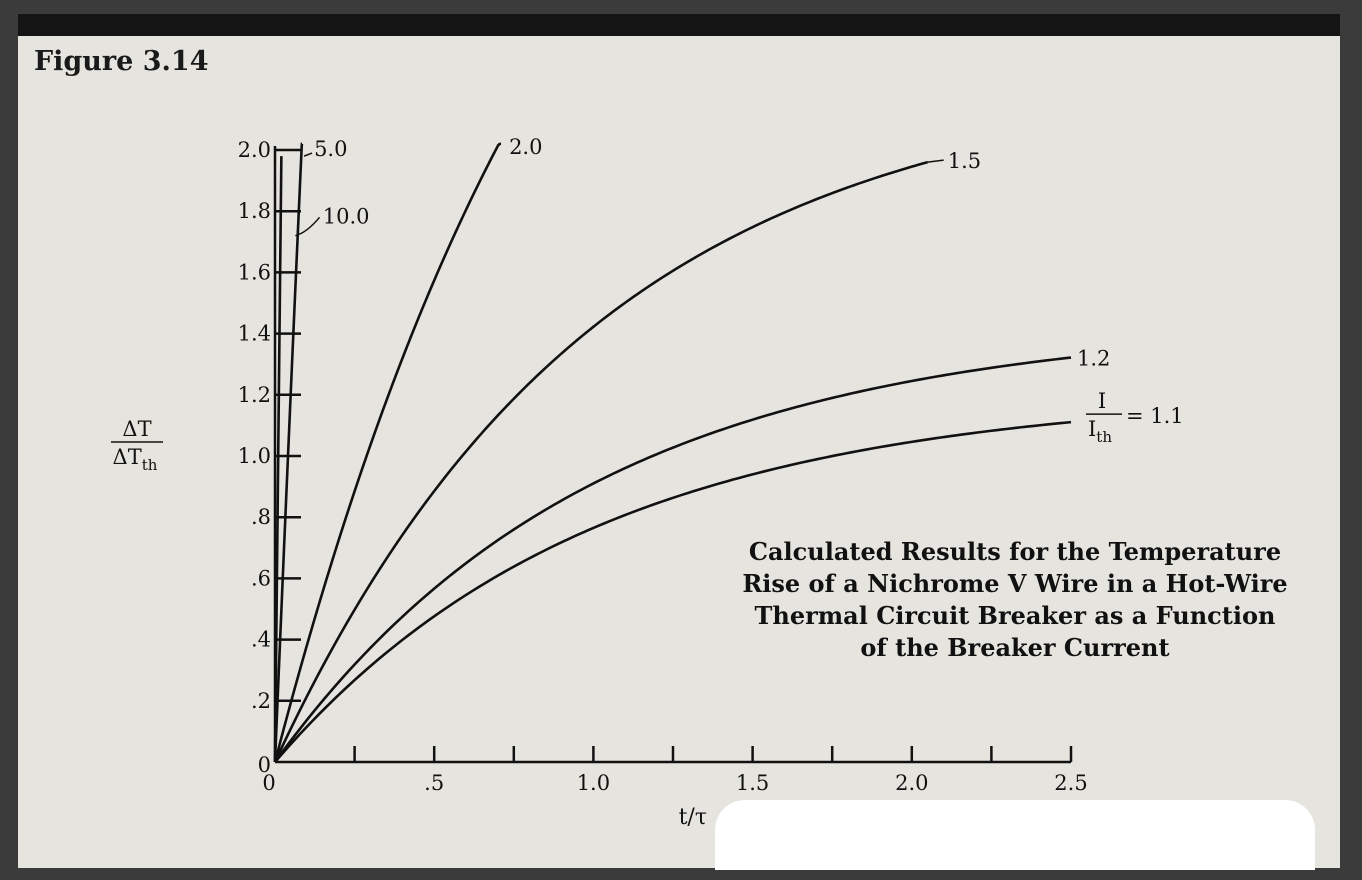  What do you see at coordinates (593, 783) in the screenshot?
I see `x-tick-label-2: 1.0` at bounding box center [593, 783].